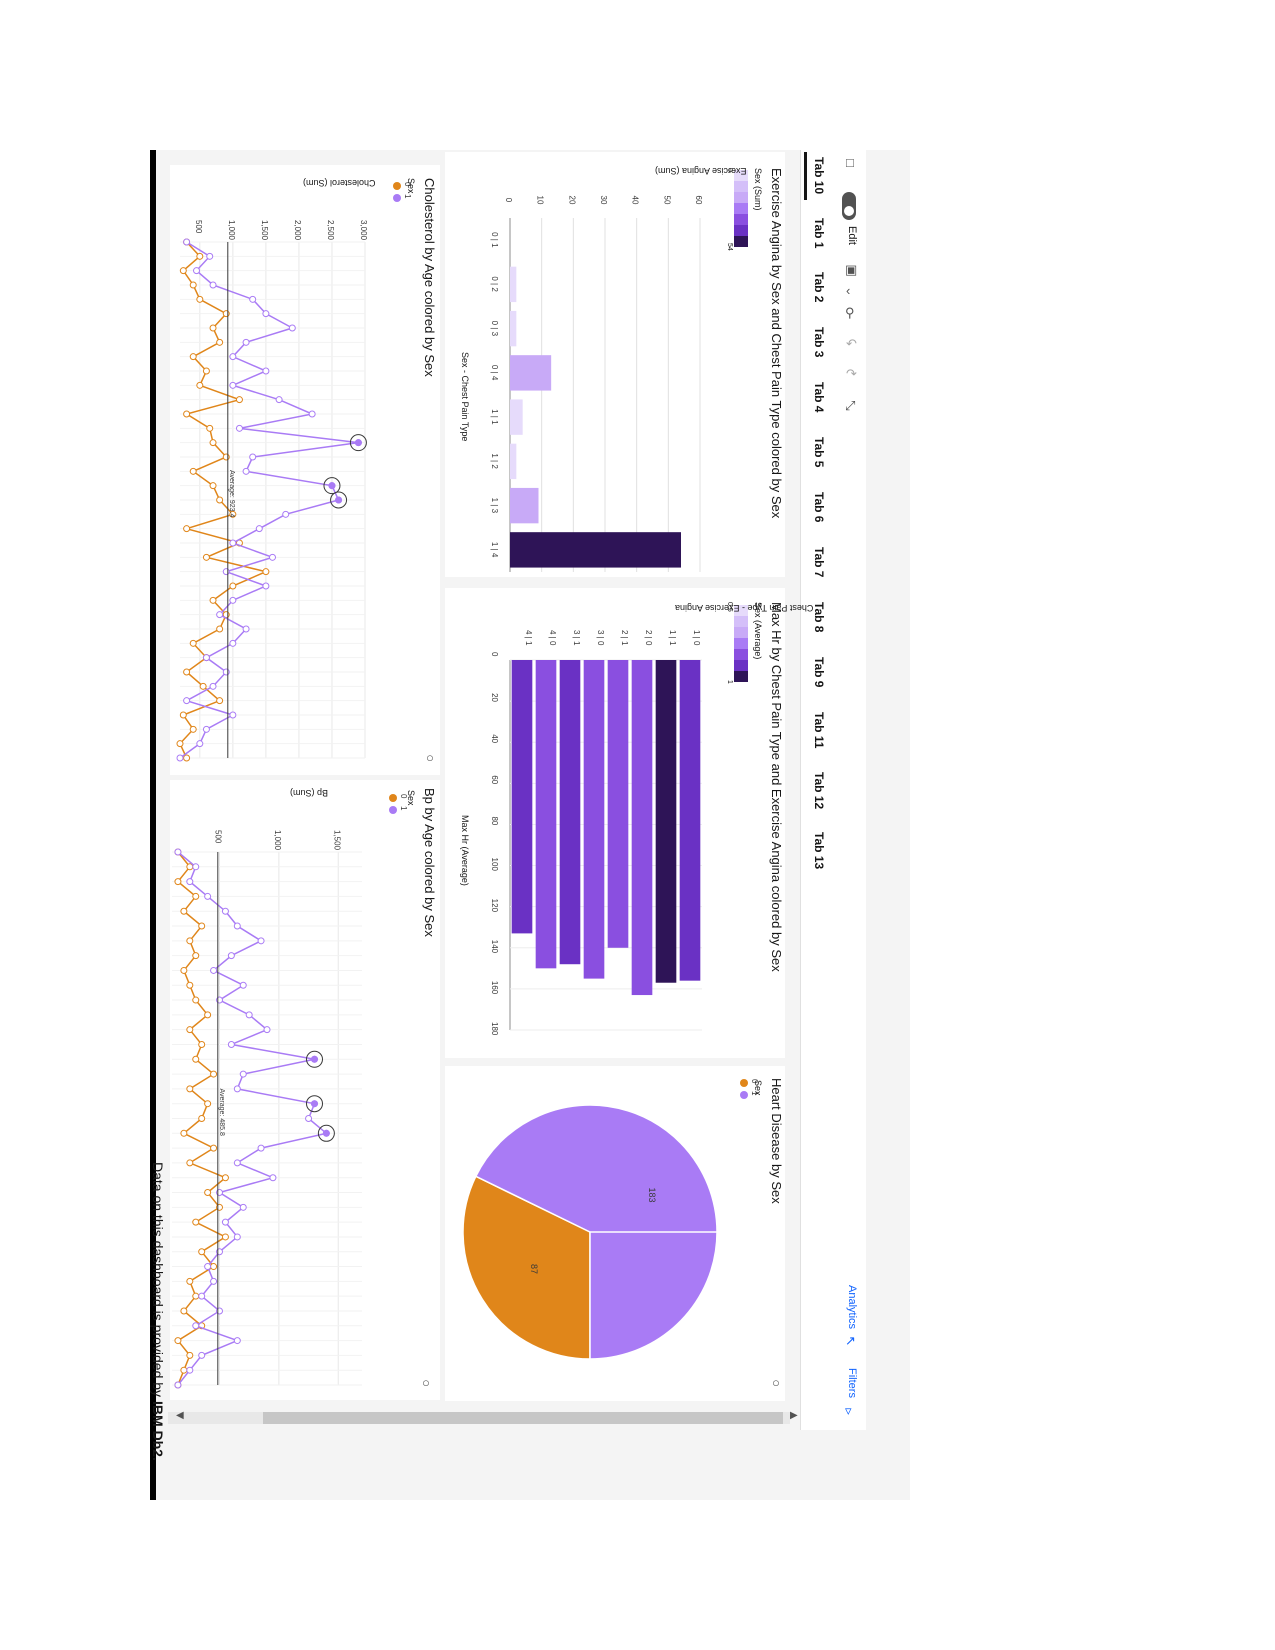  What do you see at coordinates (790, 787) in the screenshot?
I see `scrollbar-track` at bounding box center [790, 787].